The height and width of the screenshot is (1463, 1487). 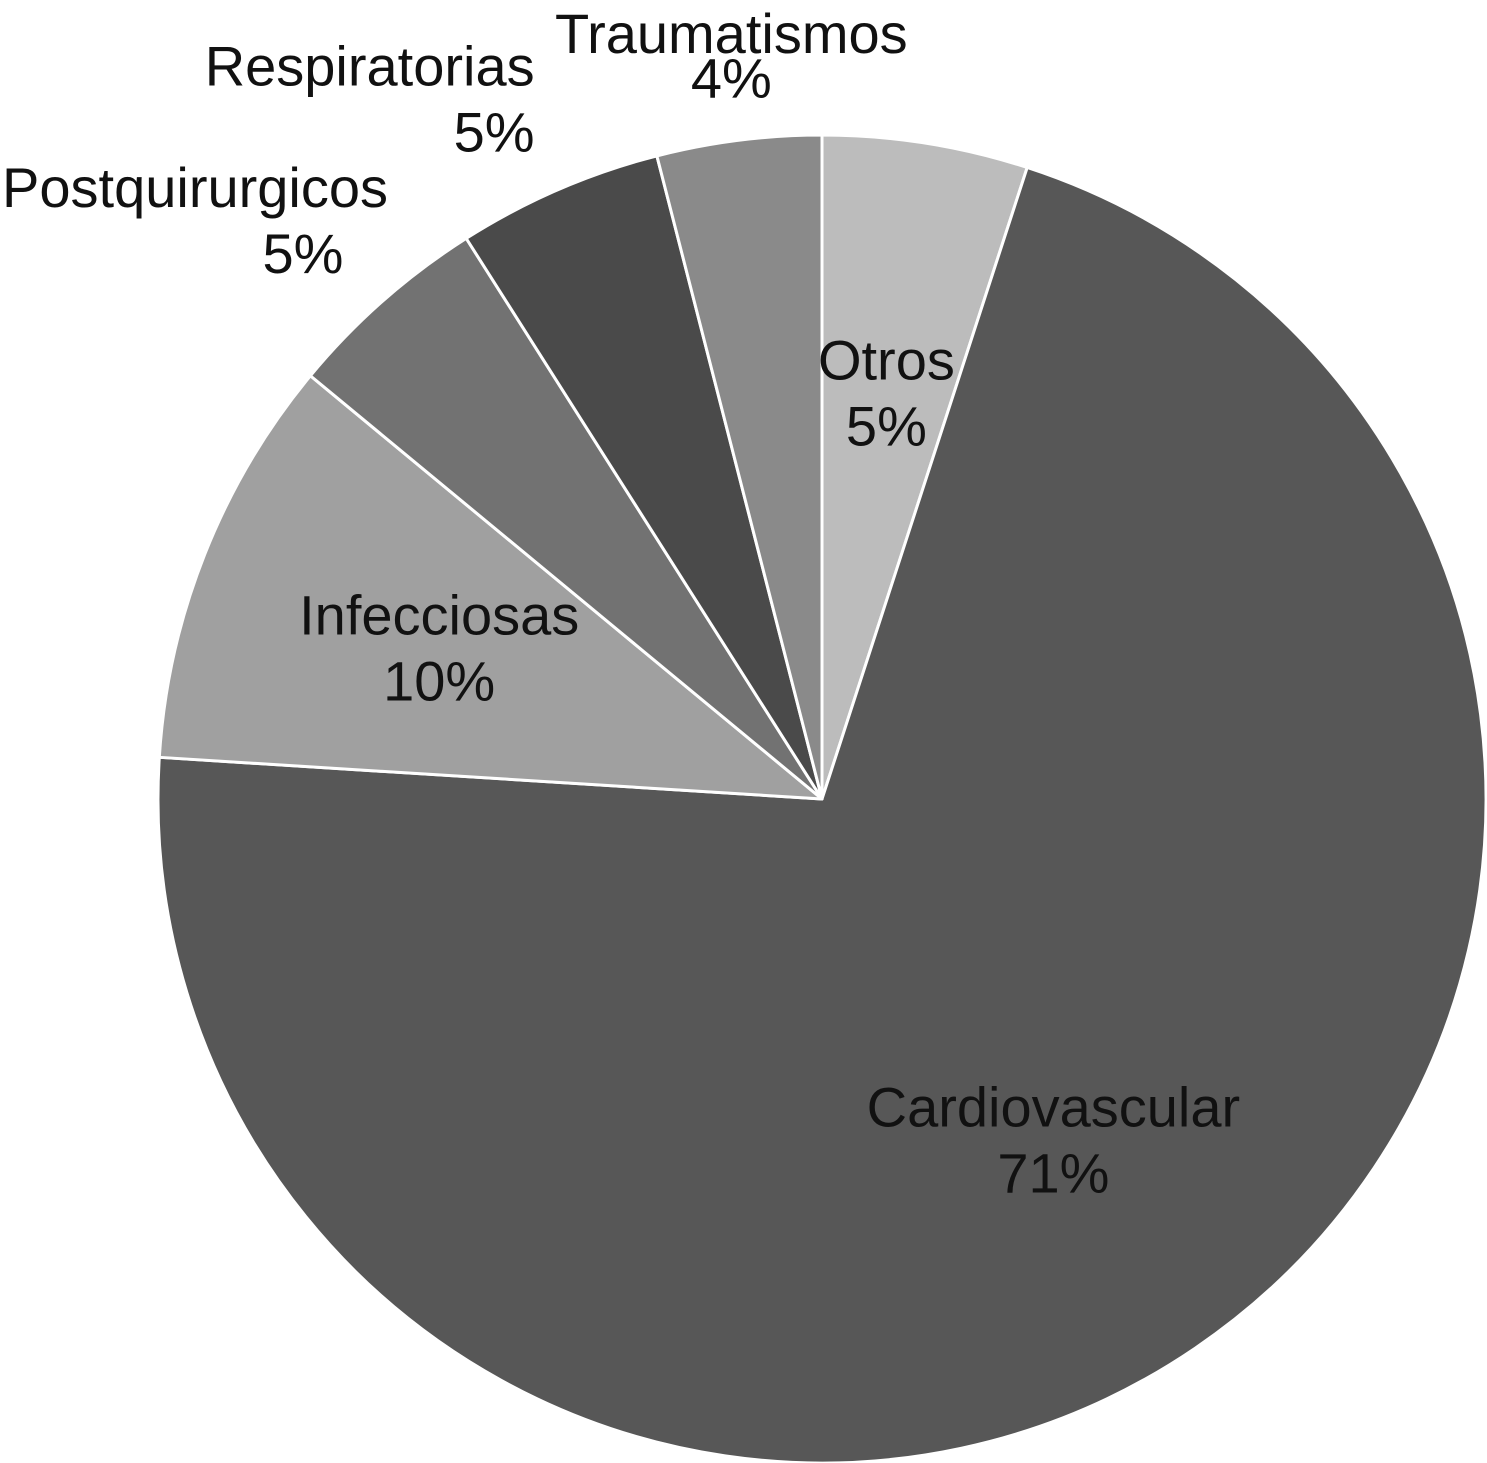 I want to click on slice-percent-otros: 5%, so click(x=886, y=425).